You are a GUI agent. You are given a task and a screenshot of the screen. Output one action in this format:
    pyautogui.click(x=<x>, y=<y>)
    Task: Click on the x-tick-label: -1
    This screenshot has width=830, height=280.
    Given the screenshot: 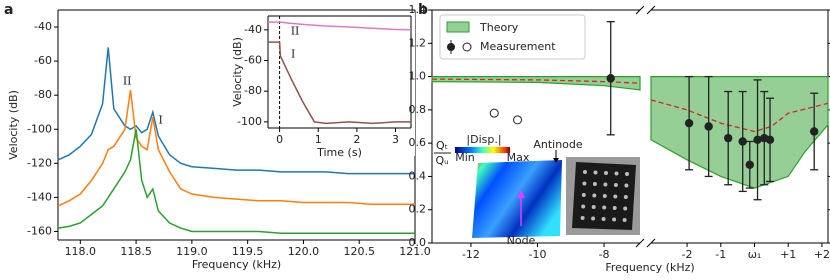 What is the action you would take?
    pyautogui.click(x=720, y=254)
    